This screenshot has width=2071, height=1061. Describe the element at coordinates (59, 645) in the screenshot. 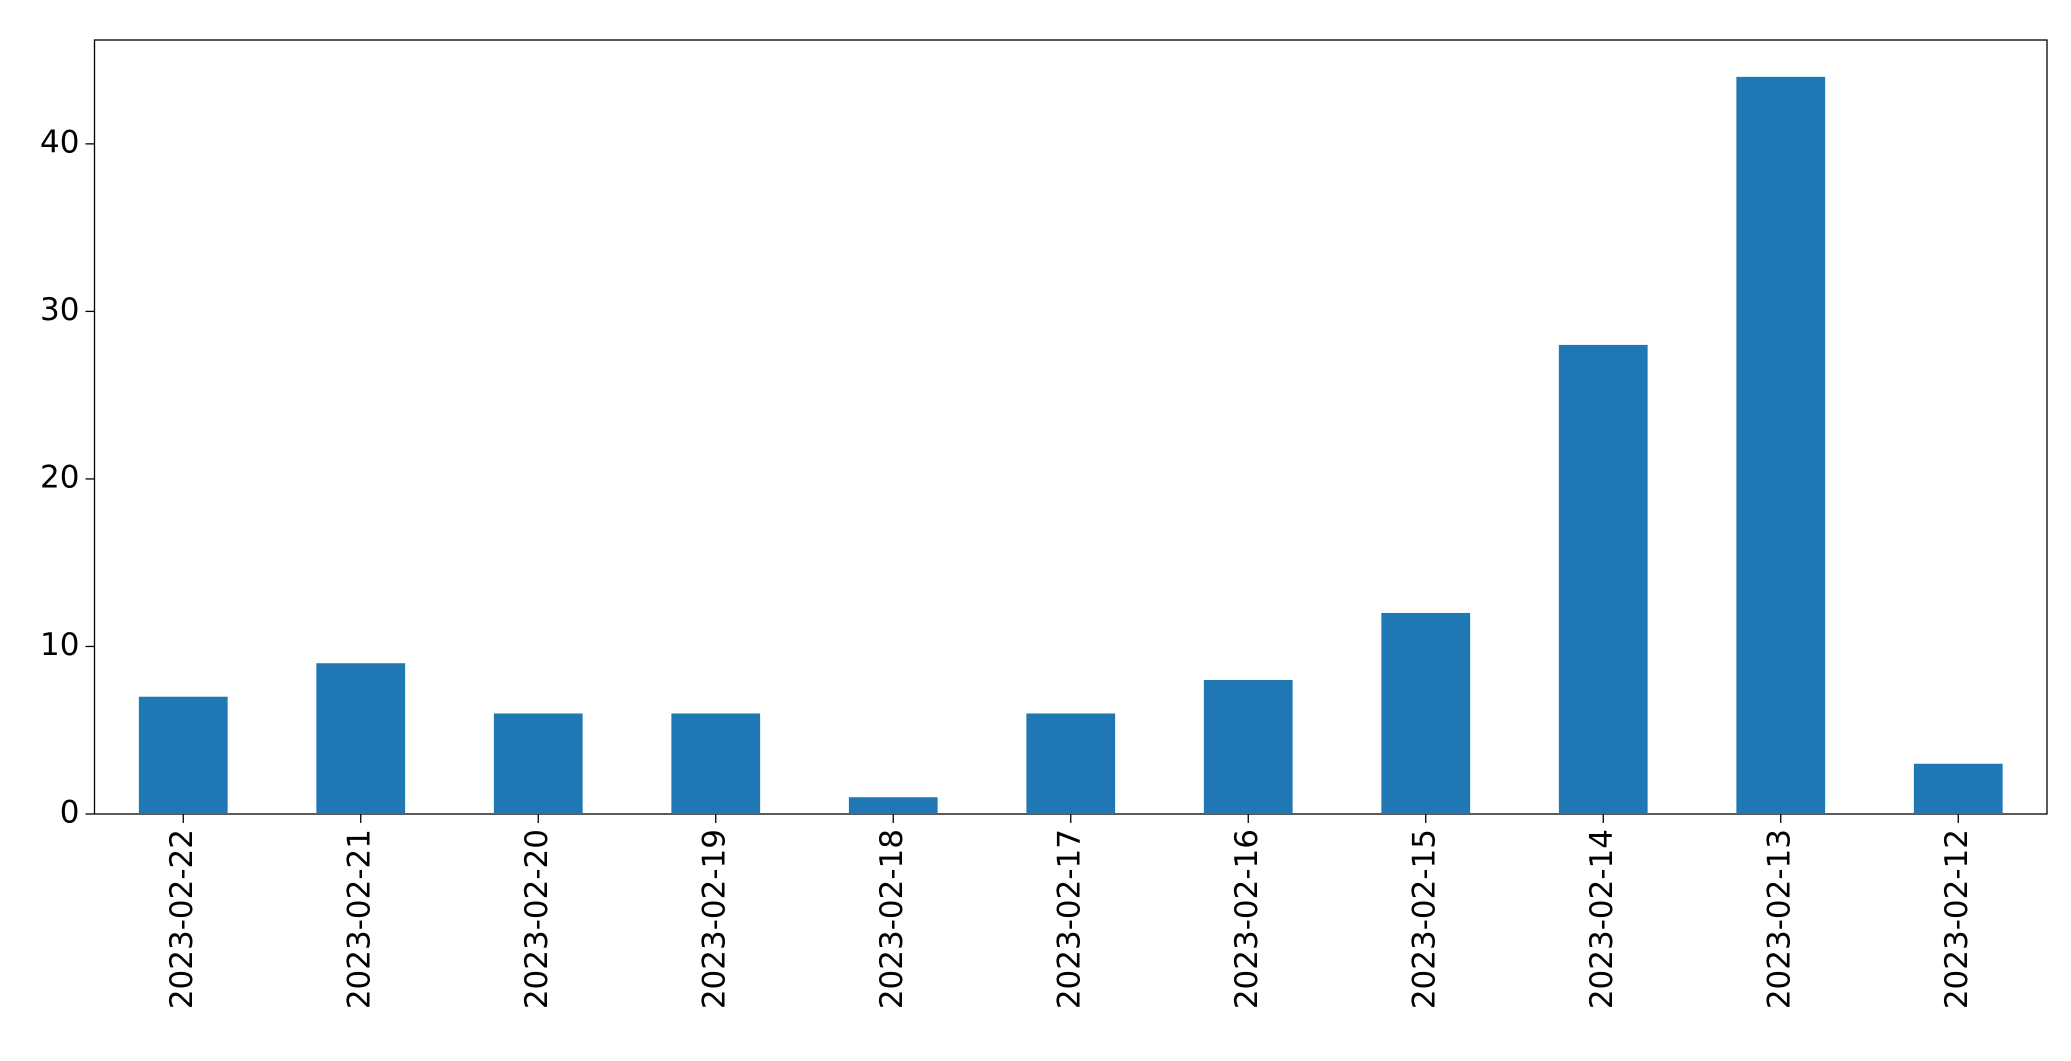

I see `y-tick-label: 10` at that location.